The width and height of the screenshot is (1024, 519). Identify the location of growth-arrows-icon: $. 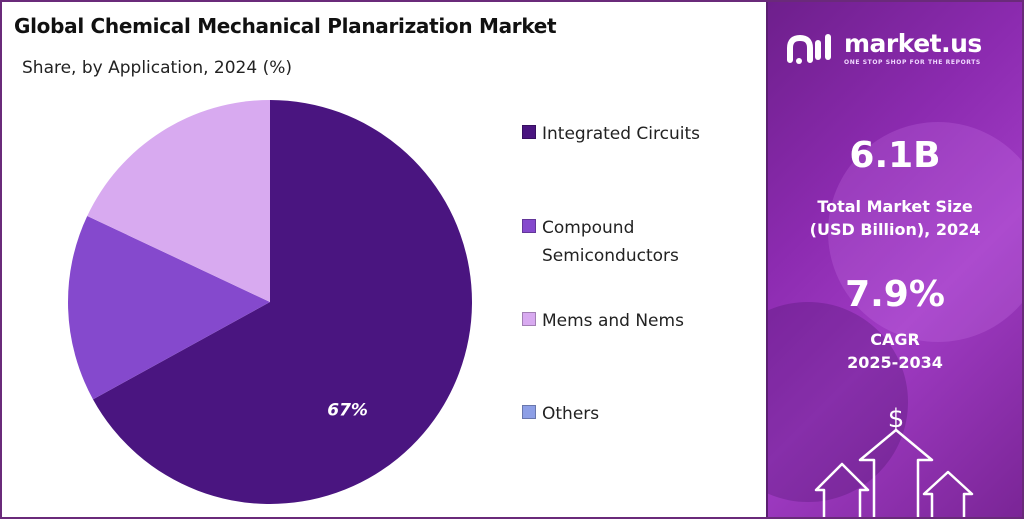
(894, 460).